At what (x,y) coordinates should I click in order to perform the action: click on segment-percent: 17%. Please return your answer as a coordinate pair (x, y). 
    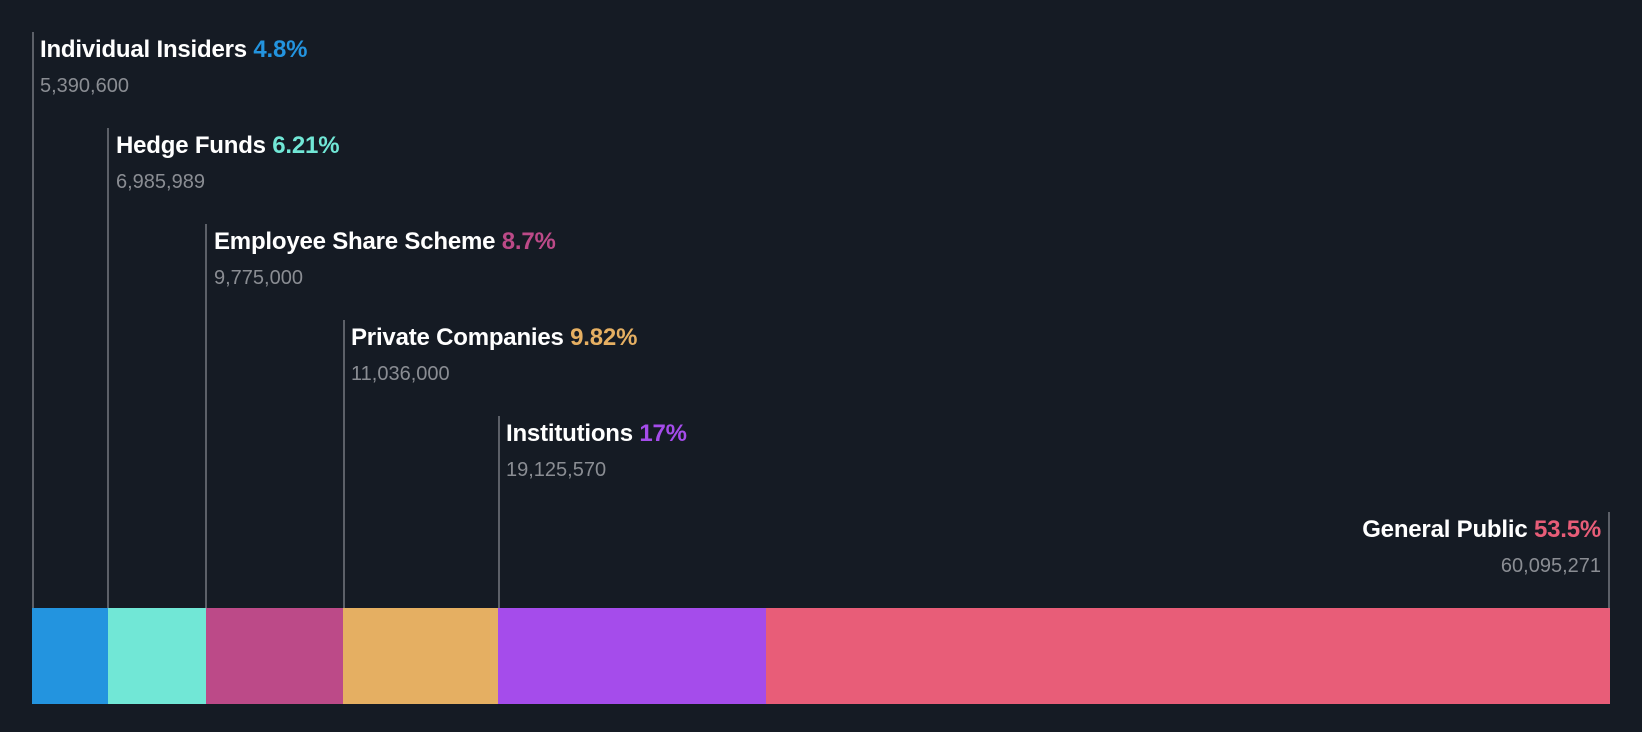
    Looking at the image, I should click on (663, 433).